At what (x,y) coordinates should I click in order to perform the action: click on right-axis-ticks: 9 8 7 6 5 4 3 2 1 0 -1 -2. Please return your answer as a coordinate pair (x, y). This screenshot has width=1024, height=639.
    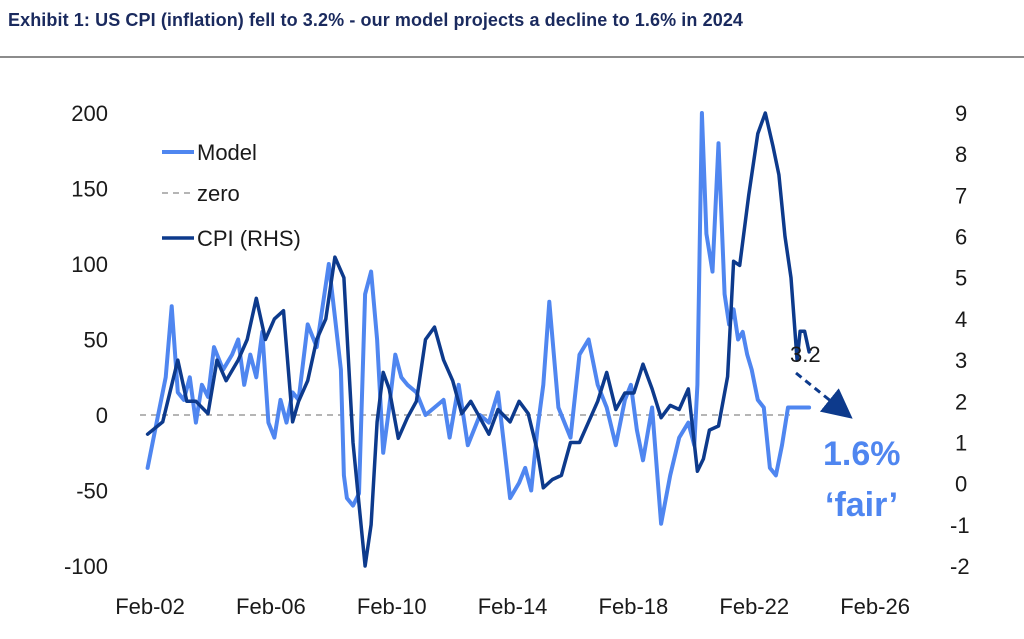
    Looking at the image, I should click on (960, 340).